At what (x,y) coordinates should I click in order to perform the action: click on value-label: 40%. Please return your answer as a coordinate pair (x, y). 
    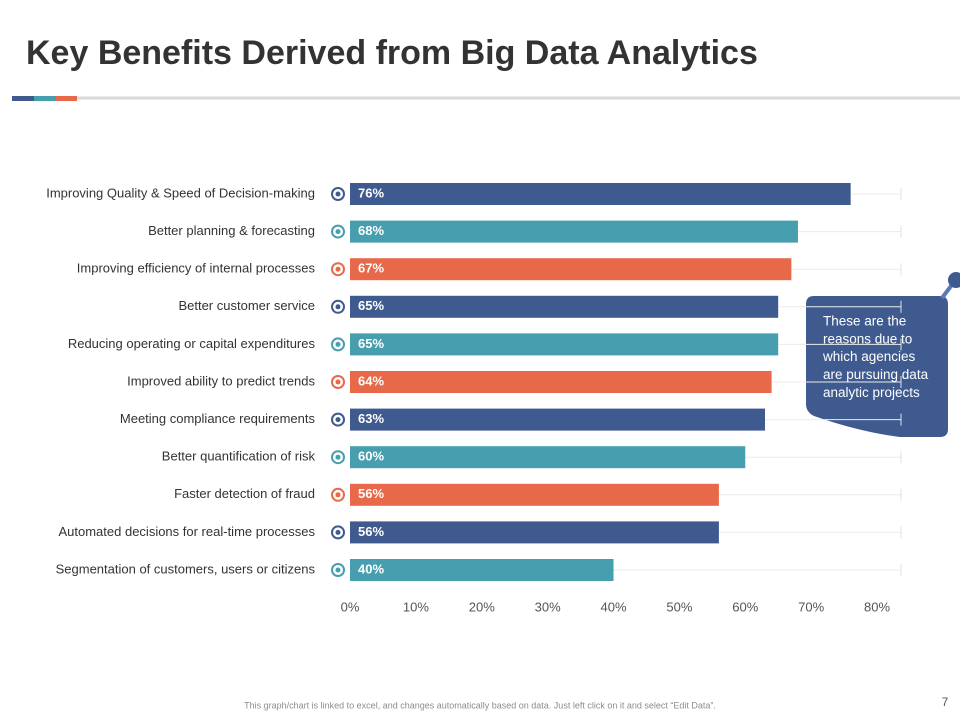
    Looking at the image, I should click on (371, 568).